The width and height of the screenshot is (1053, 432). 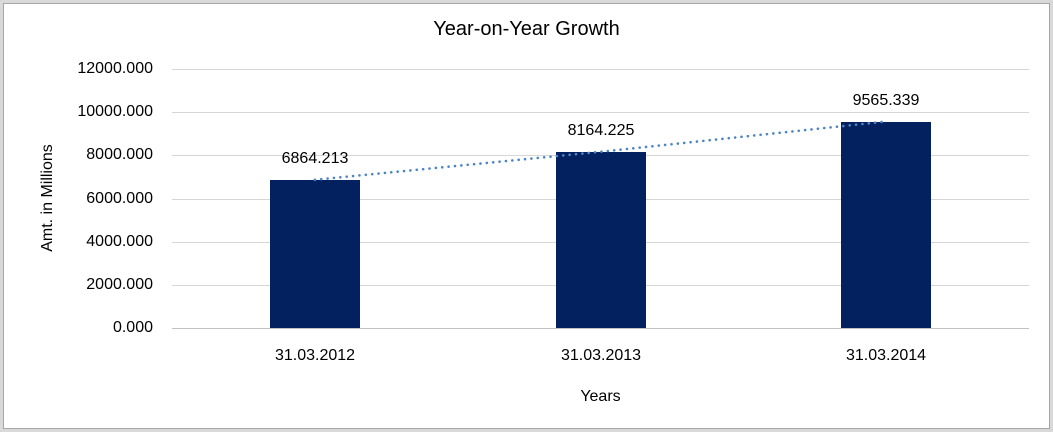 I want to click on y-tick-label: 0.000, so click(x=132, y=327).